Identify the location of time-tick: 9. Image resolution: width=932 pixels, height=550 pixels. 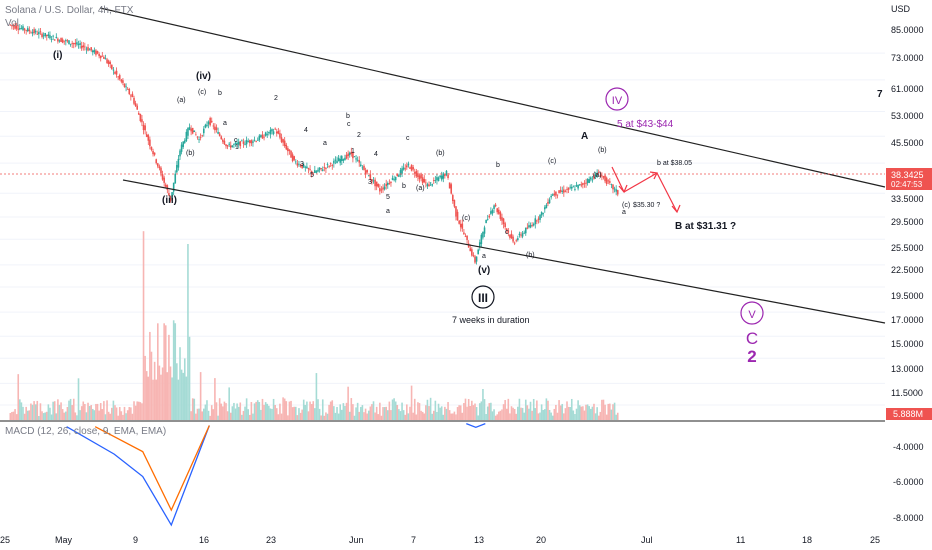
(135, 540).